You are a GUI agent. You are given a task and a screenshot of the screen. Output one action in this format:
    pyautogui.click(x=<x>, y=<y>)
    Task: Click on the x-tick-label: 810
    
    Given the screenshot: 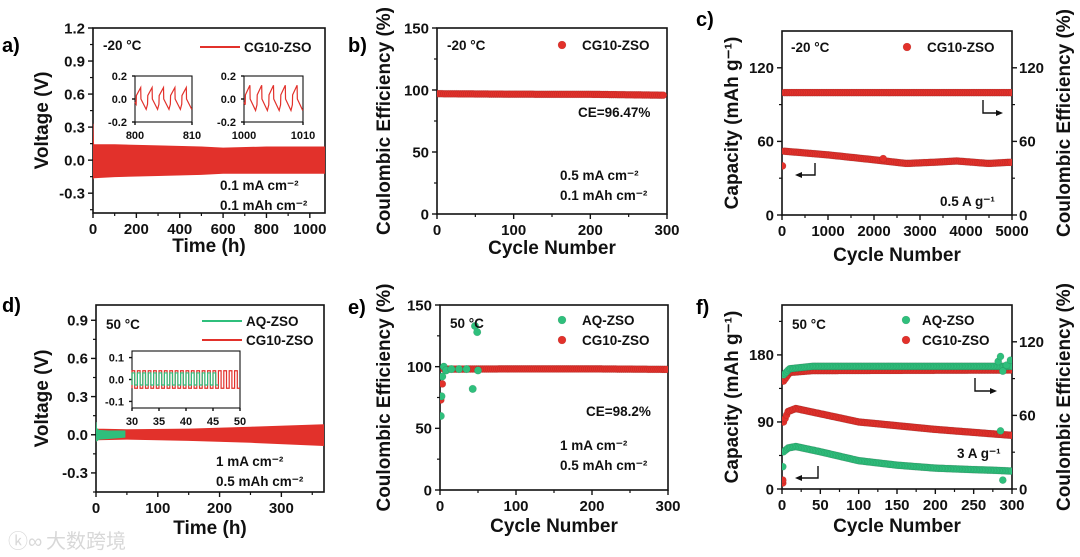 What is the action you would take?
    pyautogui.click(x=192, y=136)
    